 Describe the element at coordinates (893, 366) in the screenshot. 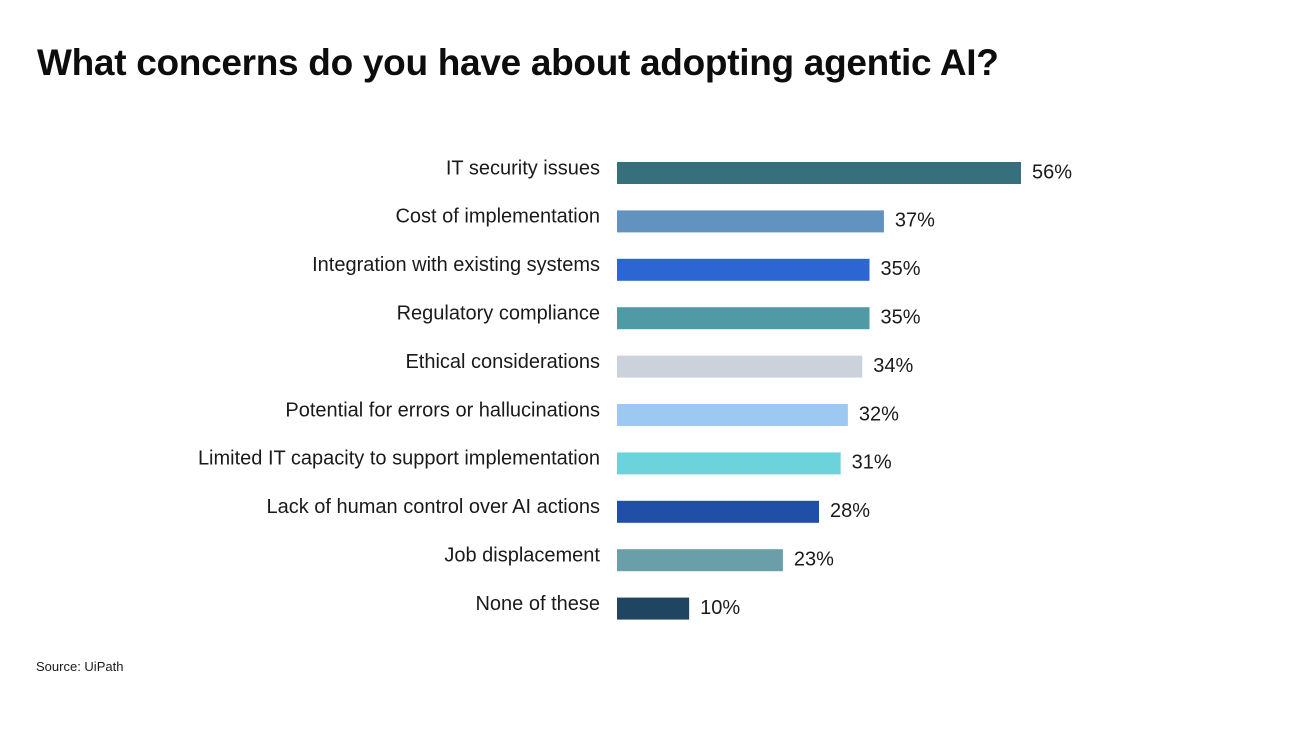

I see `value-label-4: 34%` at that location.